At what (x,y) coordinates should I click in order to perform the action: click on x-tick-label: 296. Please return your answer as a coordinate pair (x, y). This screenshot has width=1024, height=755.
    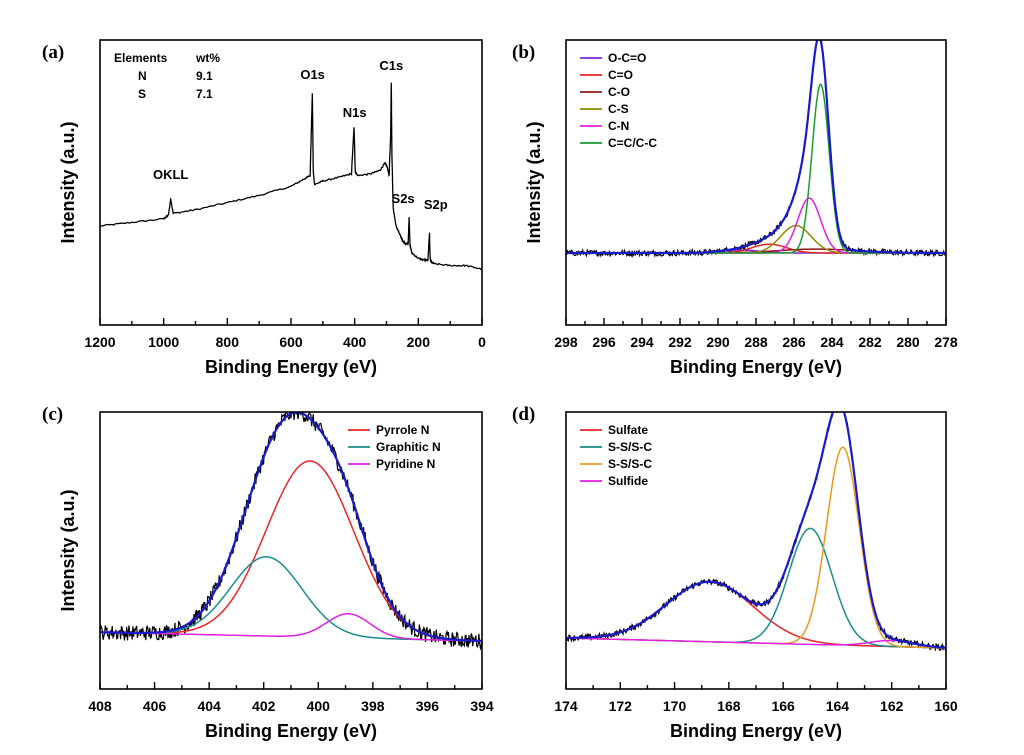
    Looking at the image, I should click on (604, 342).